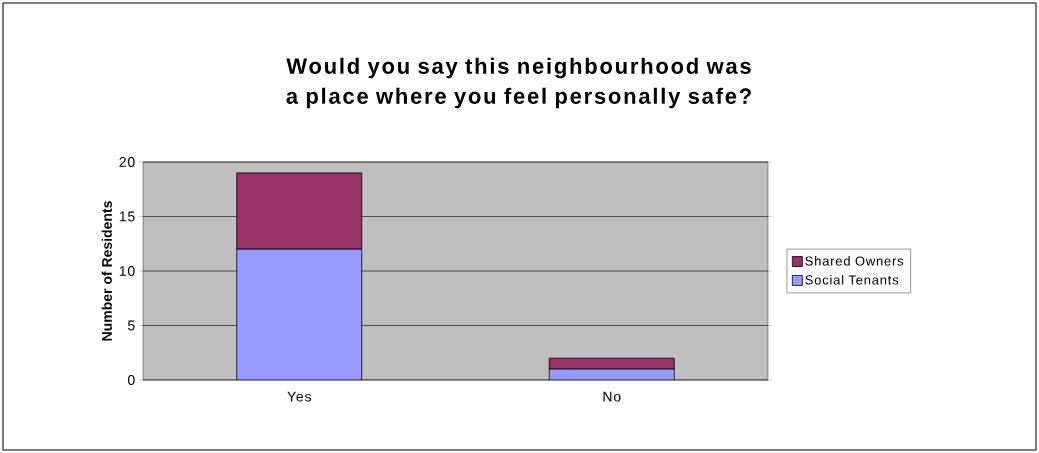 The image size is (1039, 453). I want to click on y-tick-label: 0, so click(131, 380).